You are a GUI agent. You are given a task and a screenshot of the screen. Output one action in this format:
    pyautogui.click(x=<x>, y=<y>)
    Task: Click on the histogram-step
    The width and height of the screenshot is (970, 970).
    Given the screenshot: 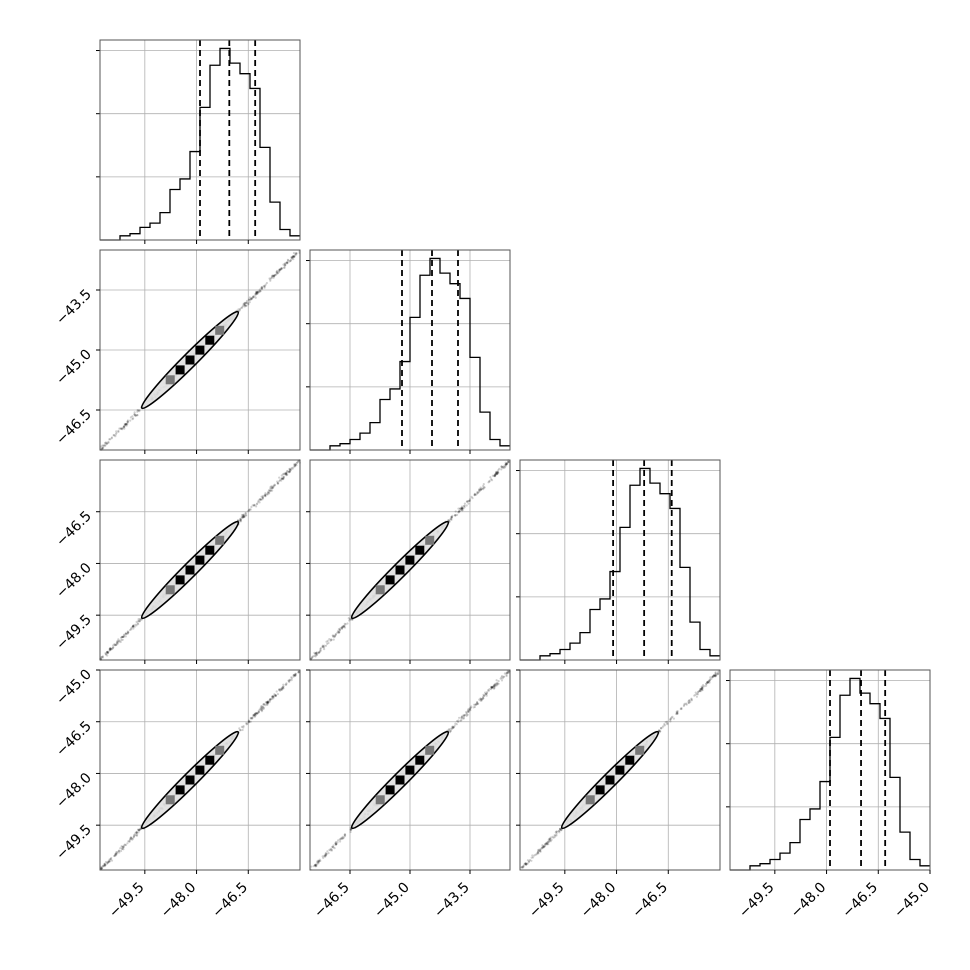 What is the action you would take?
    pyautogui.click(x=200, y=144)
    